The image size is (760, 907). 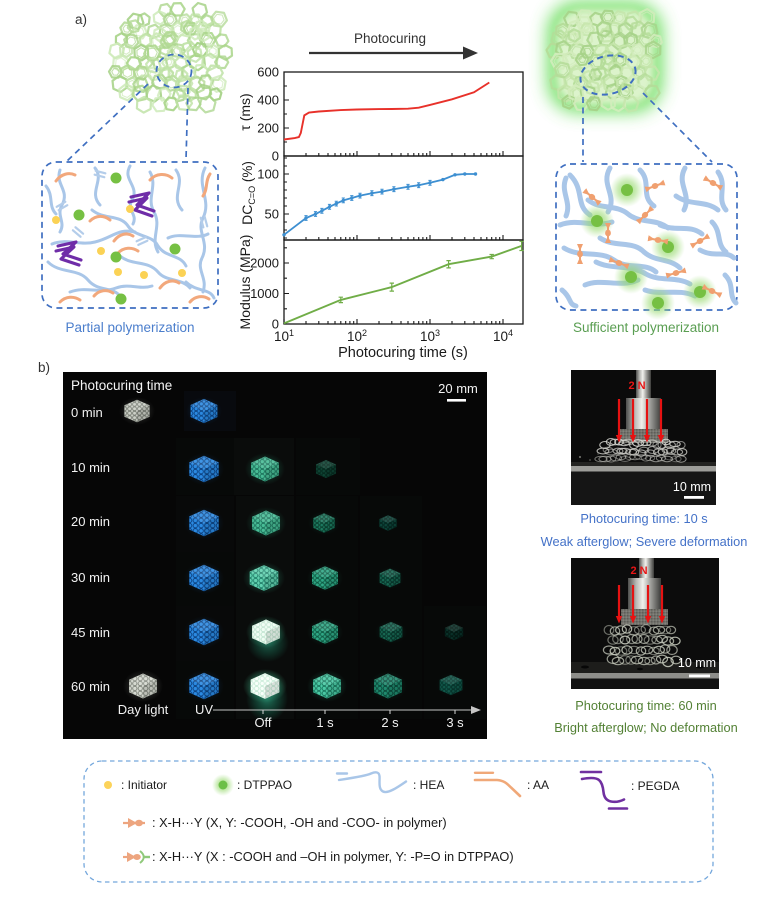 I want to click on svg-text: 10², so click(x=357, y=336).